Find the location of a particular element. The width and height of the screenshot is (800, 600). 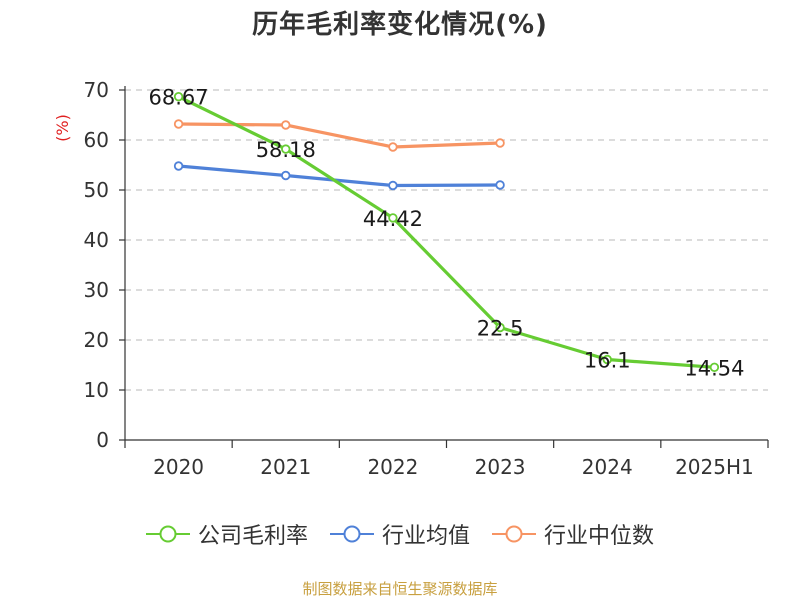

y-tick-label: 30 is located at coordinates (96, 290).